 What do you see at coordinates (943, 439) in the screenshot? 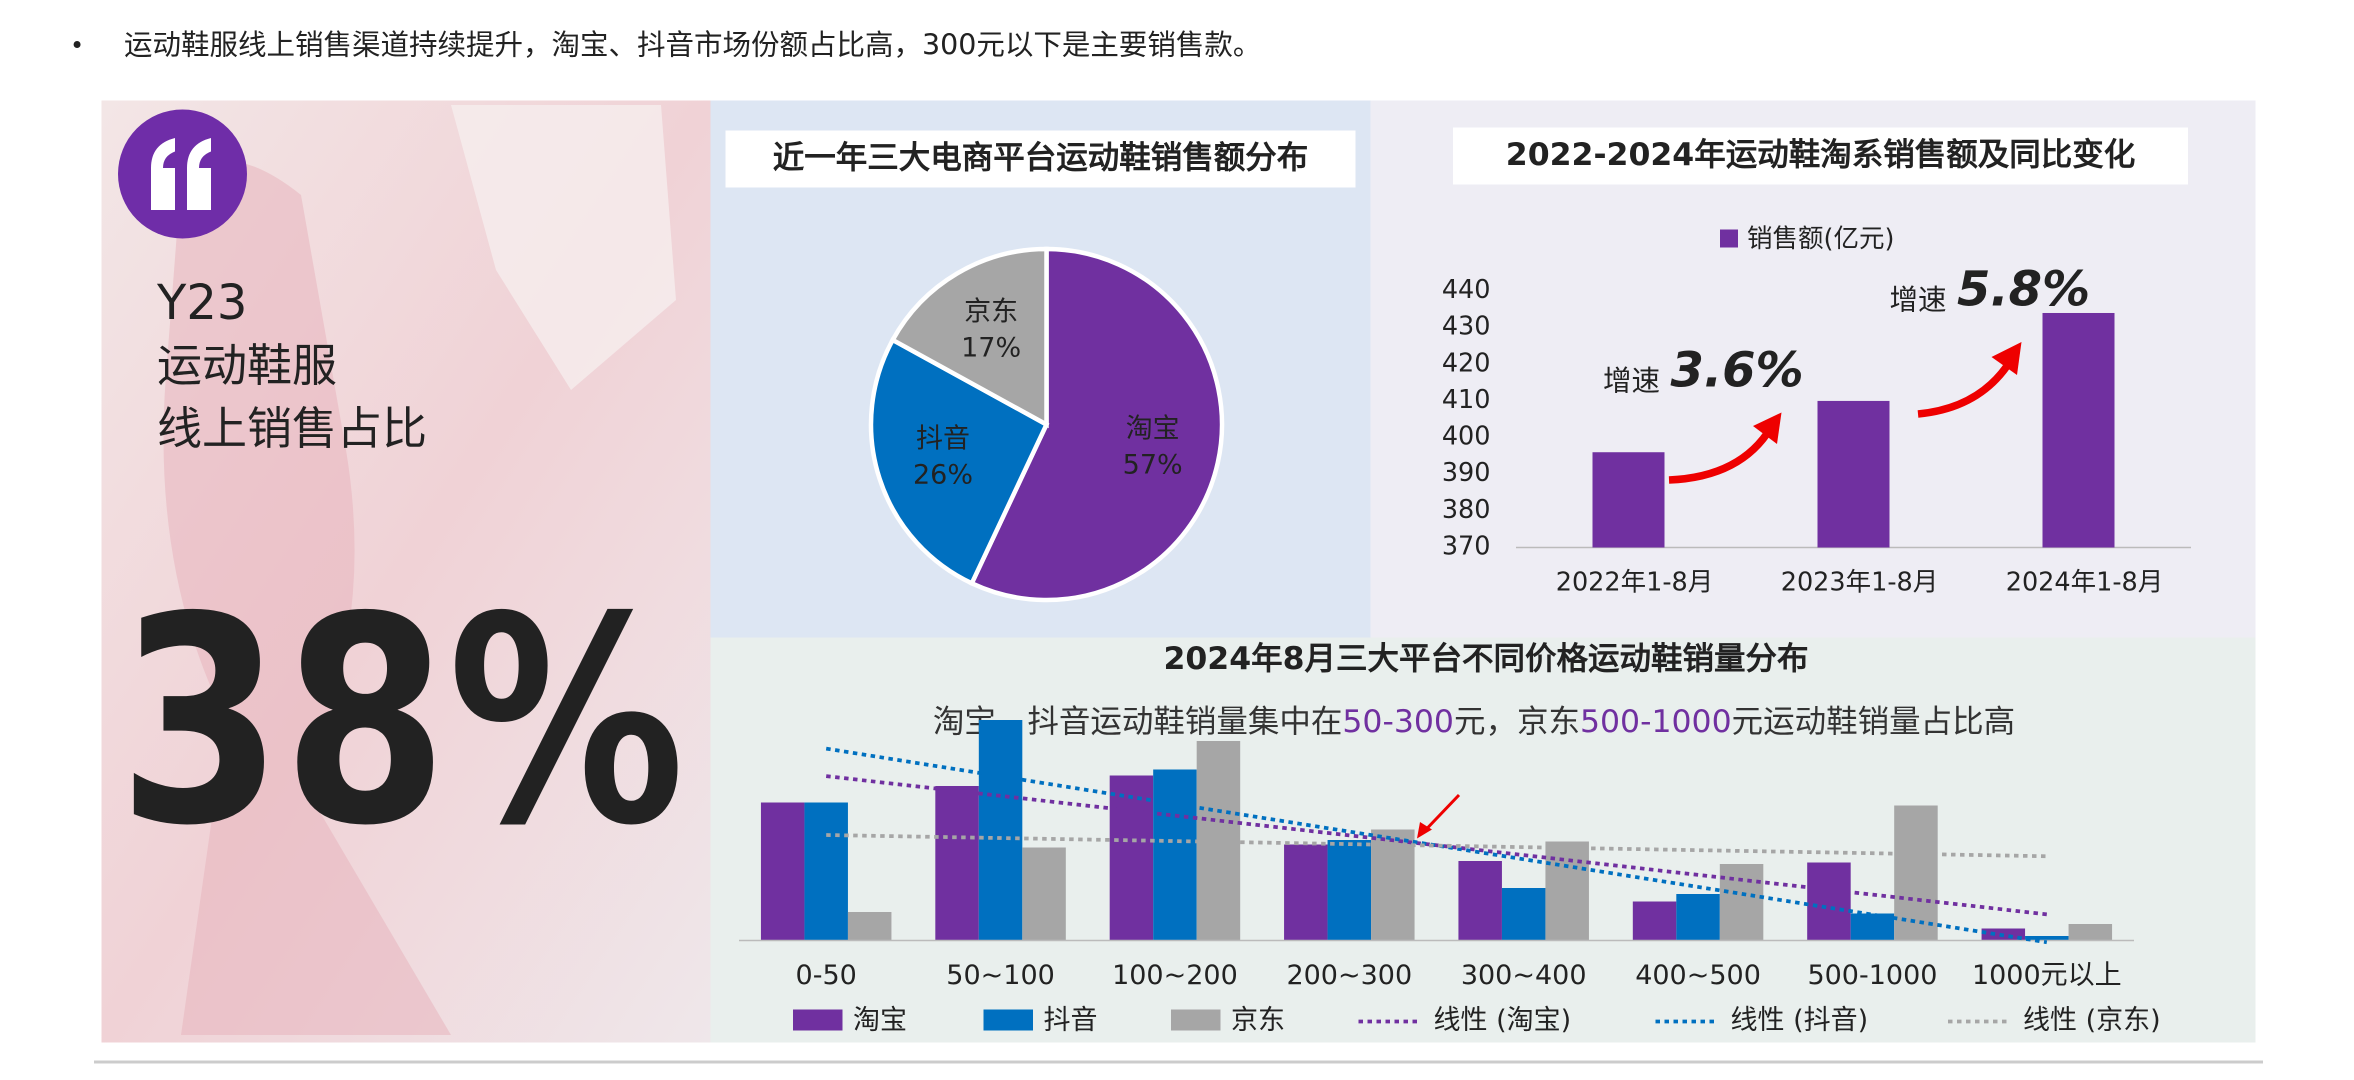
I see `slice-label: 抖音` at bounding box center [943, 439].